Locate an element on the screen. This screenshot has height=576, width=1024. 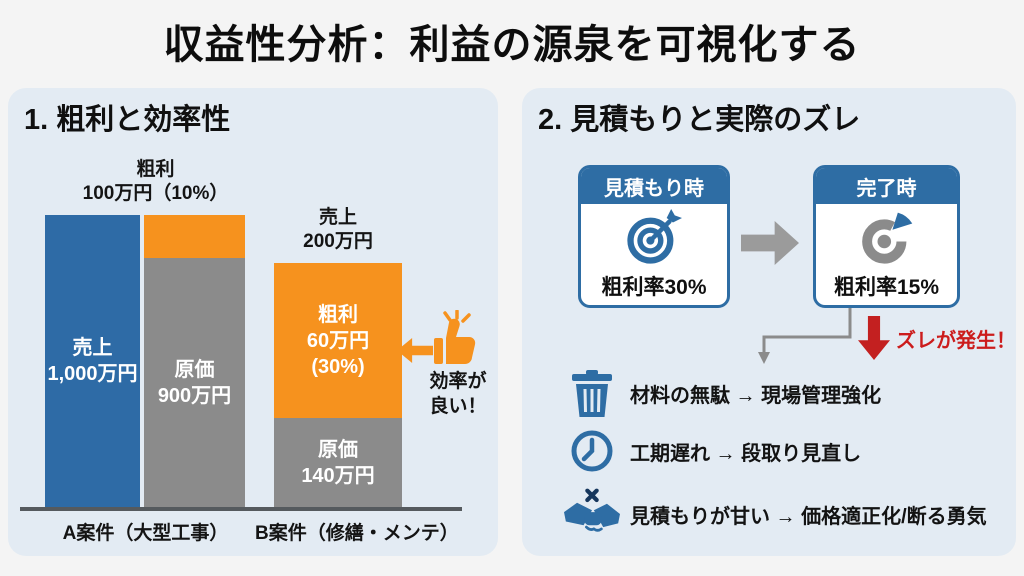
bar-b-cost-line1: 原価 is located at coordinates (338, 449).